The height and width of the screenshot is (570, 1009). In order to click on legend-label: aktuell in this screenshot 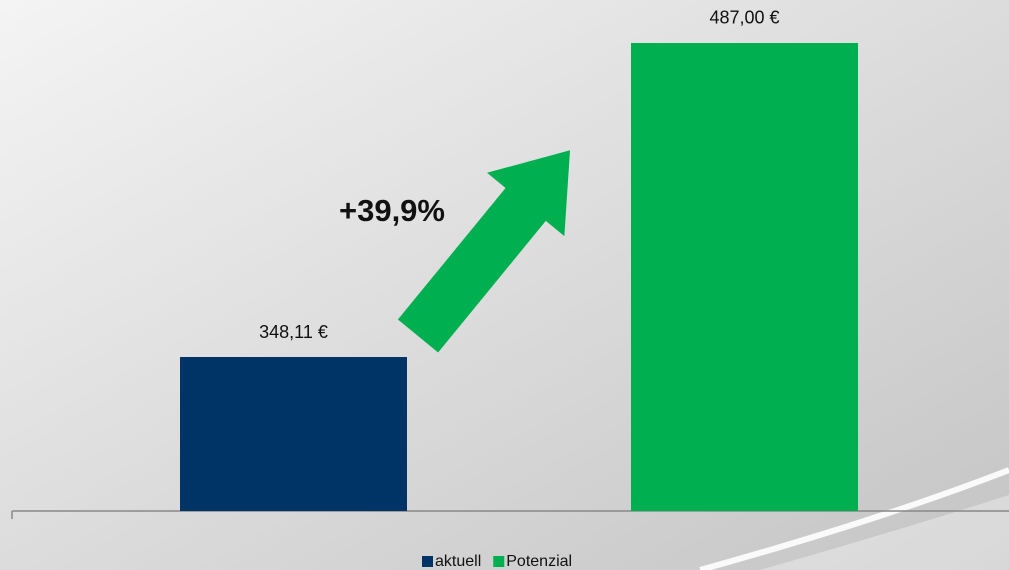, I will do `click(458, 561)`.